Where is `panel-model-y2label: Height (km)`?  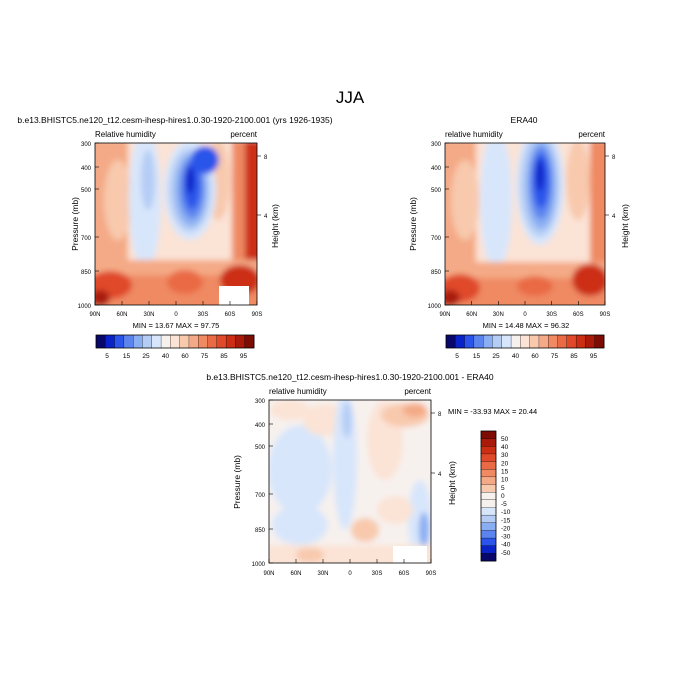 panel-model-y2label: Height (km) is located at coordinates (275, 226).